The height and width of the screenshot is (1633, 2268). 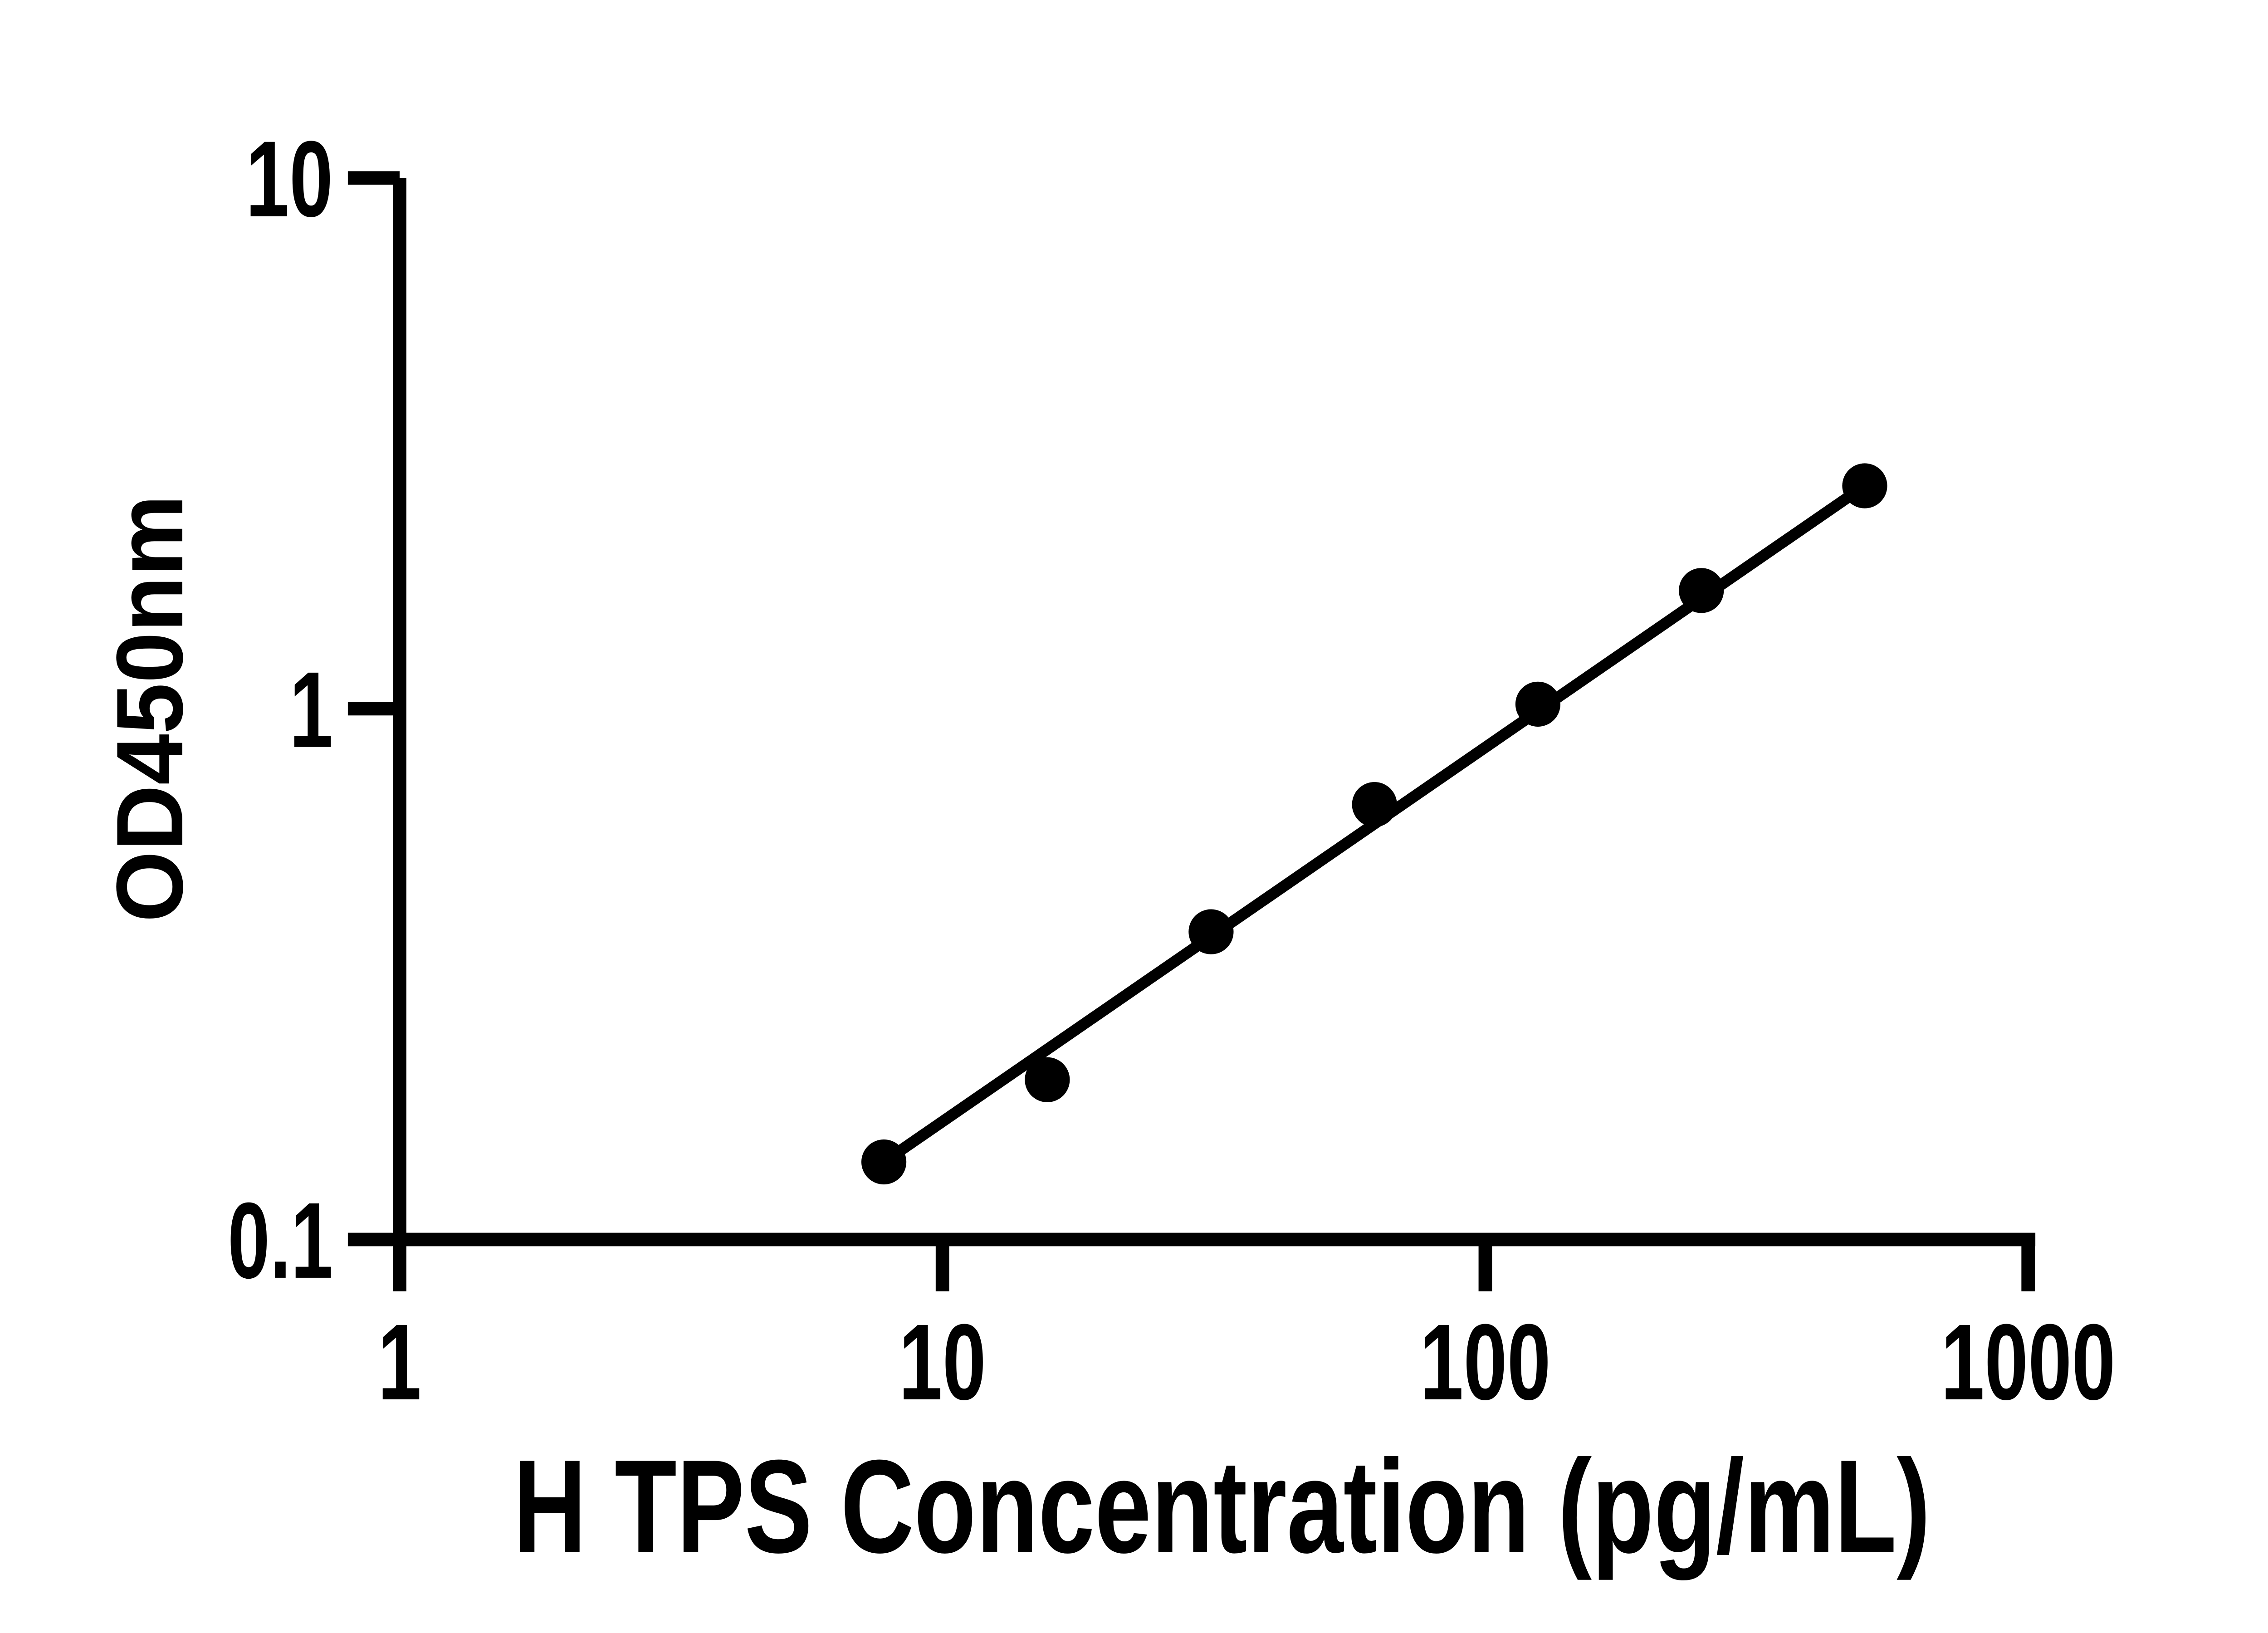 What do you see at coordinates (943, 1362) in the screenshot?
I see `x-tick-label-10: 10` at bounding box center [943, 1362].